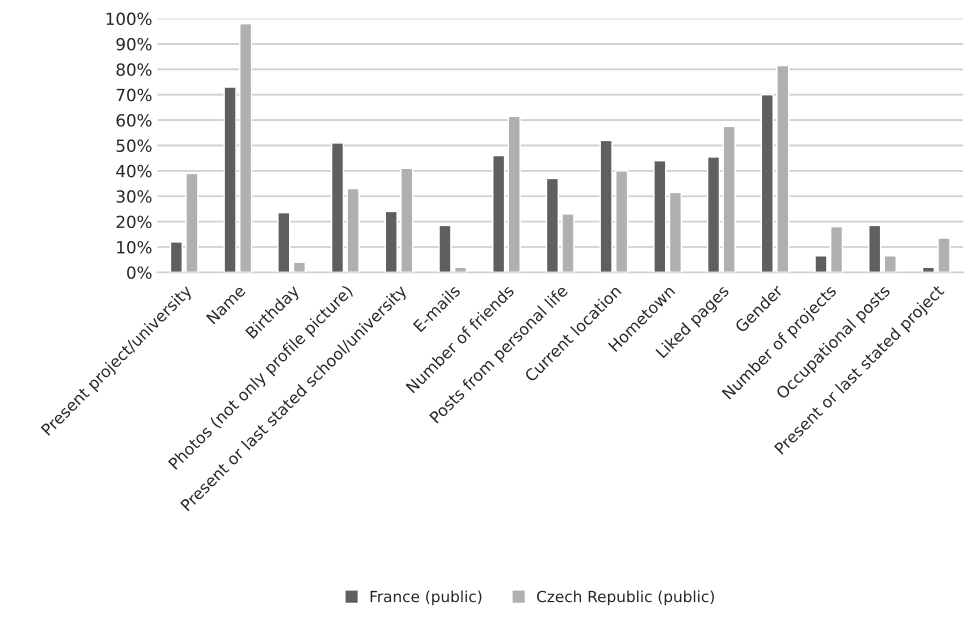  I want to click on y-tick-label: 60%, so click(134, 120).